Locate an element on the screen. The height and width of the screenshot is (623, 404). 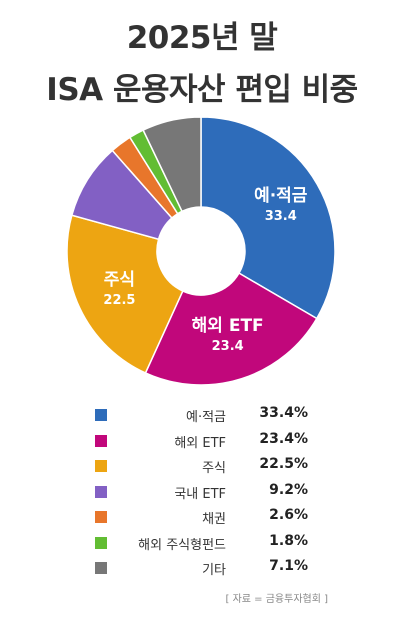
legend-label: 해외 ETF is located at coordinates (200, 443).